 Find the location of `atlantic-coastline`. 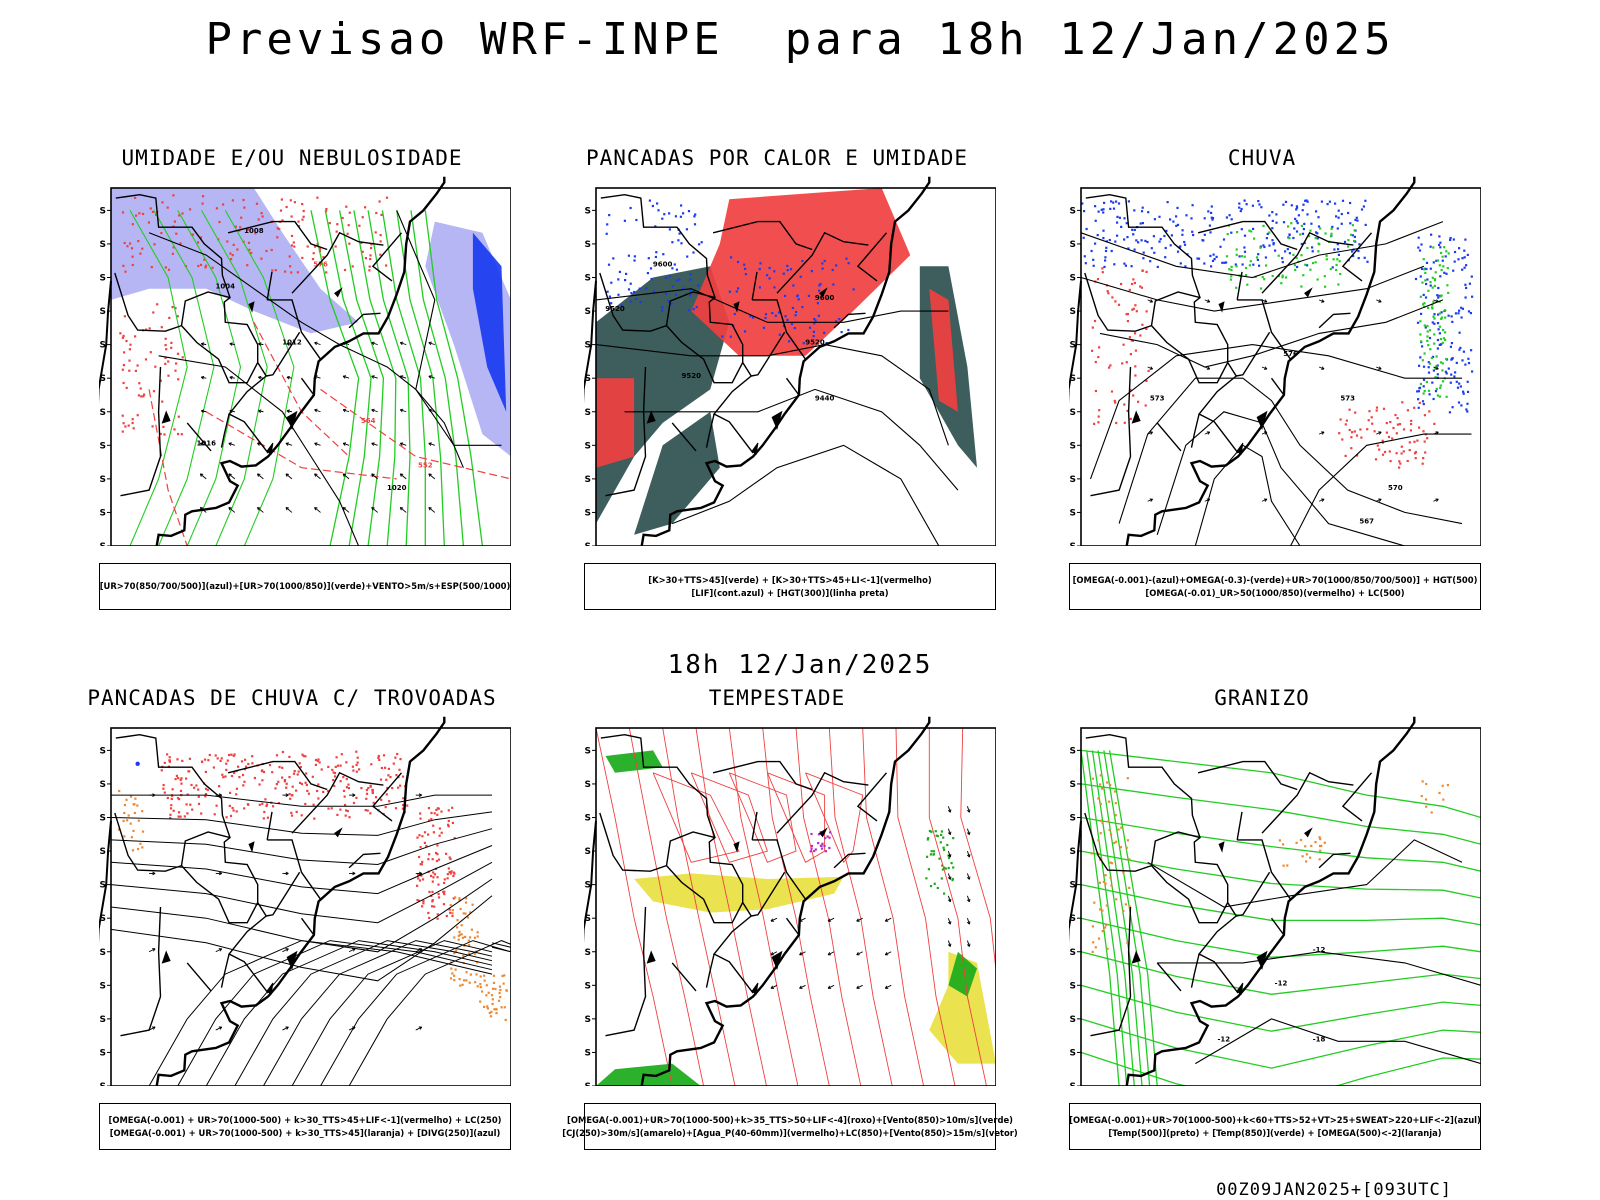

atlantic-coastline is located at coordinates (300, 901).